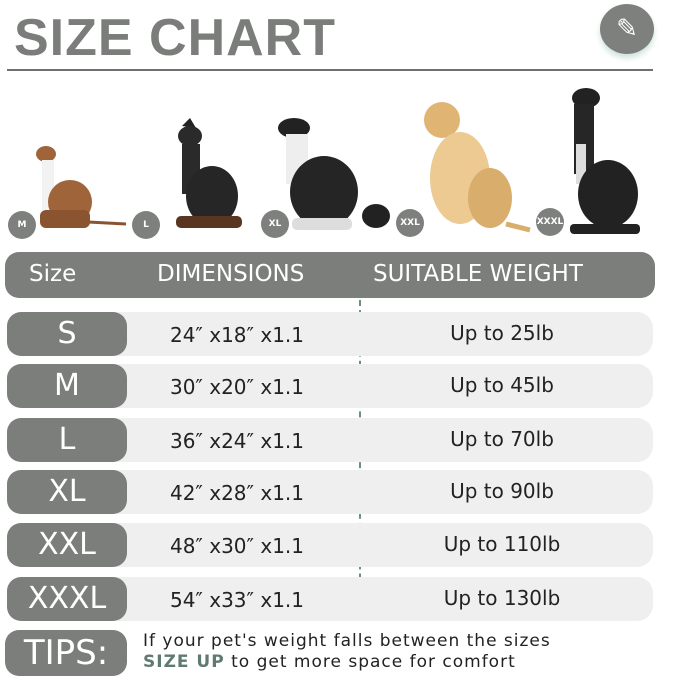  What do you see at coordinates (502, 598) in the screenshot?
I see `weight-cell: Up to 130lb` at bounding box center [502, 598].